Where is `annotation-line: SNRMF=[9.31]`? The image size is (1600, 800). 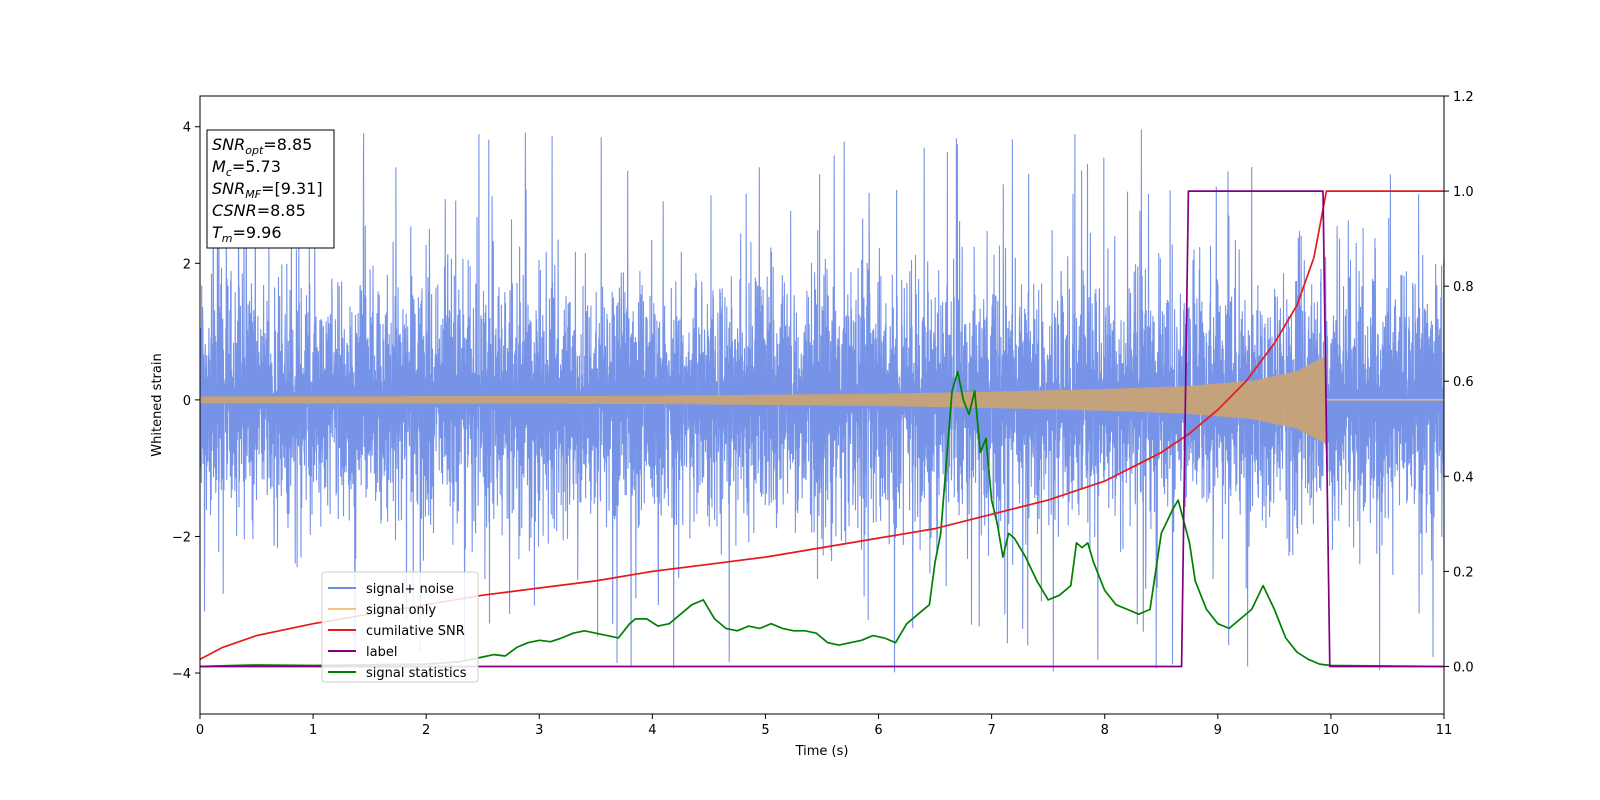
annotation-line: SNRMF=[9.31] is located at coordinates (267, 190).